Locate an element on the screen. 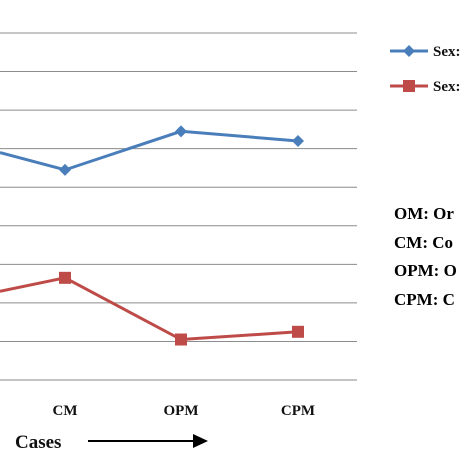 The width and height of the screenshot is (474, 474). abbreviation-entry: OM: Or is located at coordinates (424, 213).